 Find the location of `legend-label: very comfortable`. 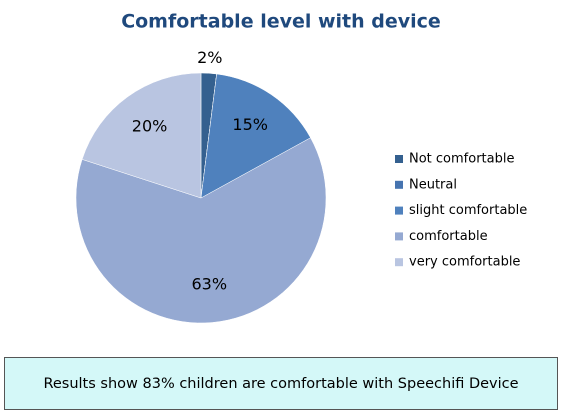

legend-label: very comfortable is located at coordinates (464, 262).